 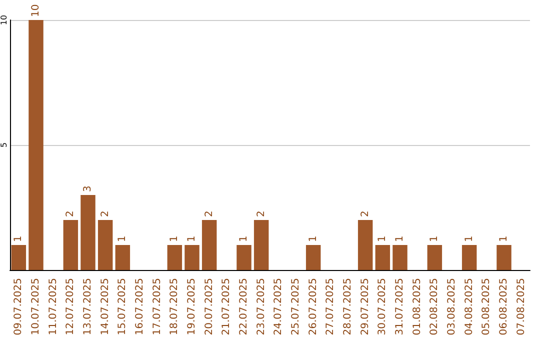 I want to click on x-tick-label: 18.07.2025, so click(x=174, y=307).